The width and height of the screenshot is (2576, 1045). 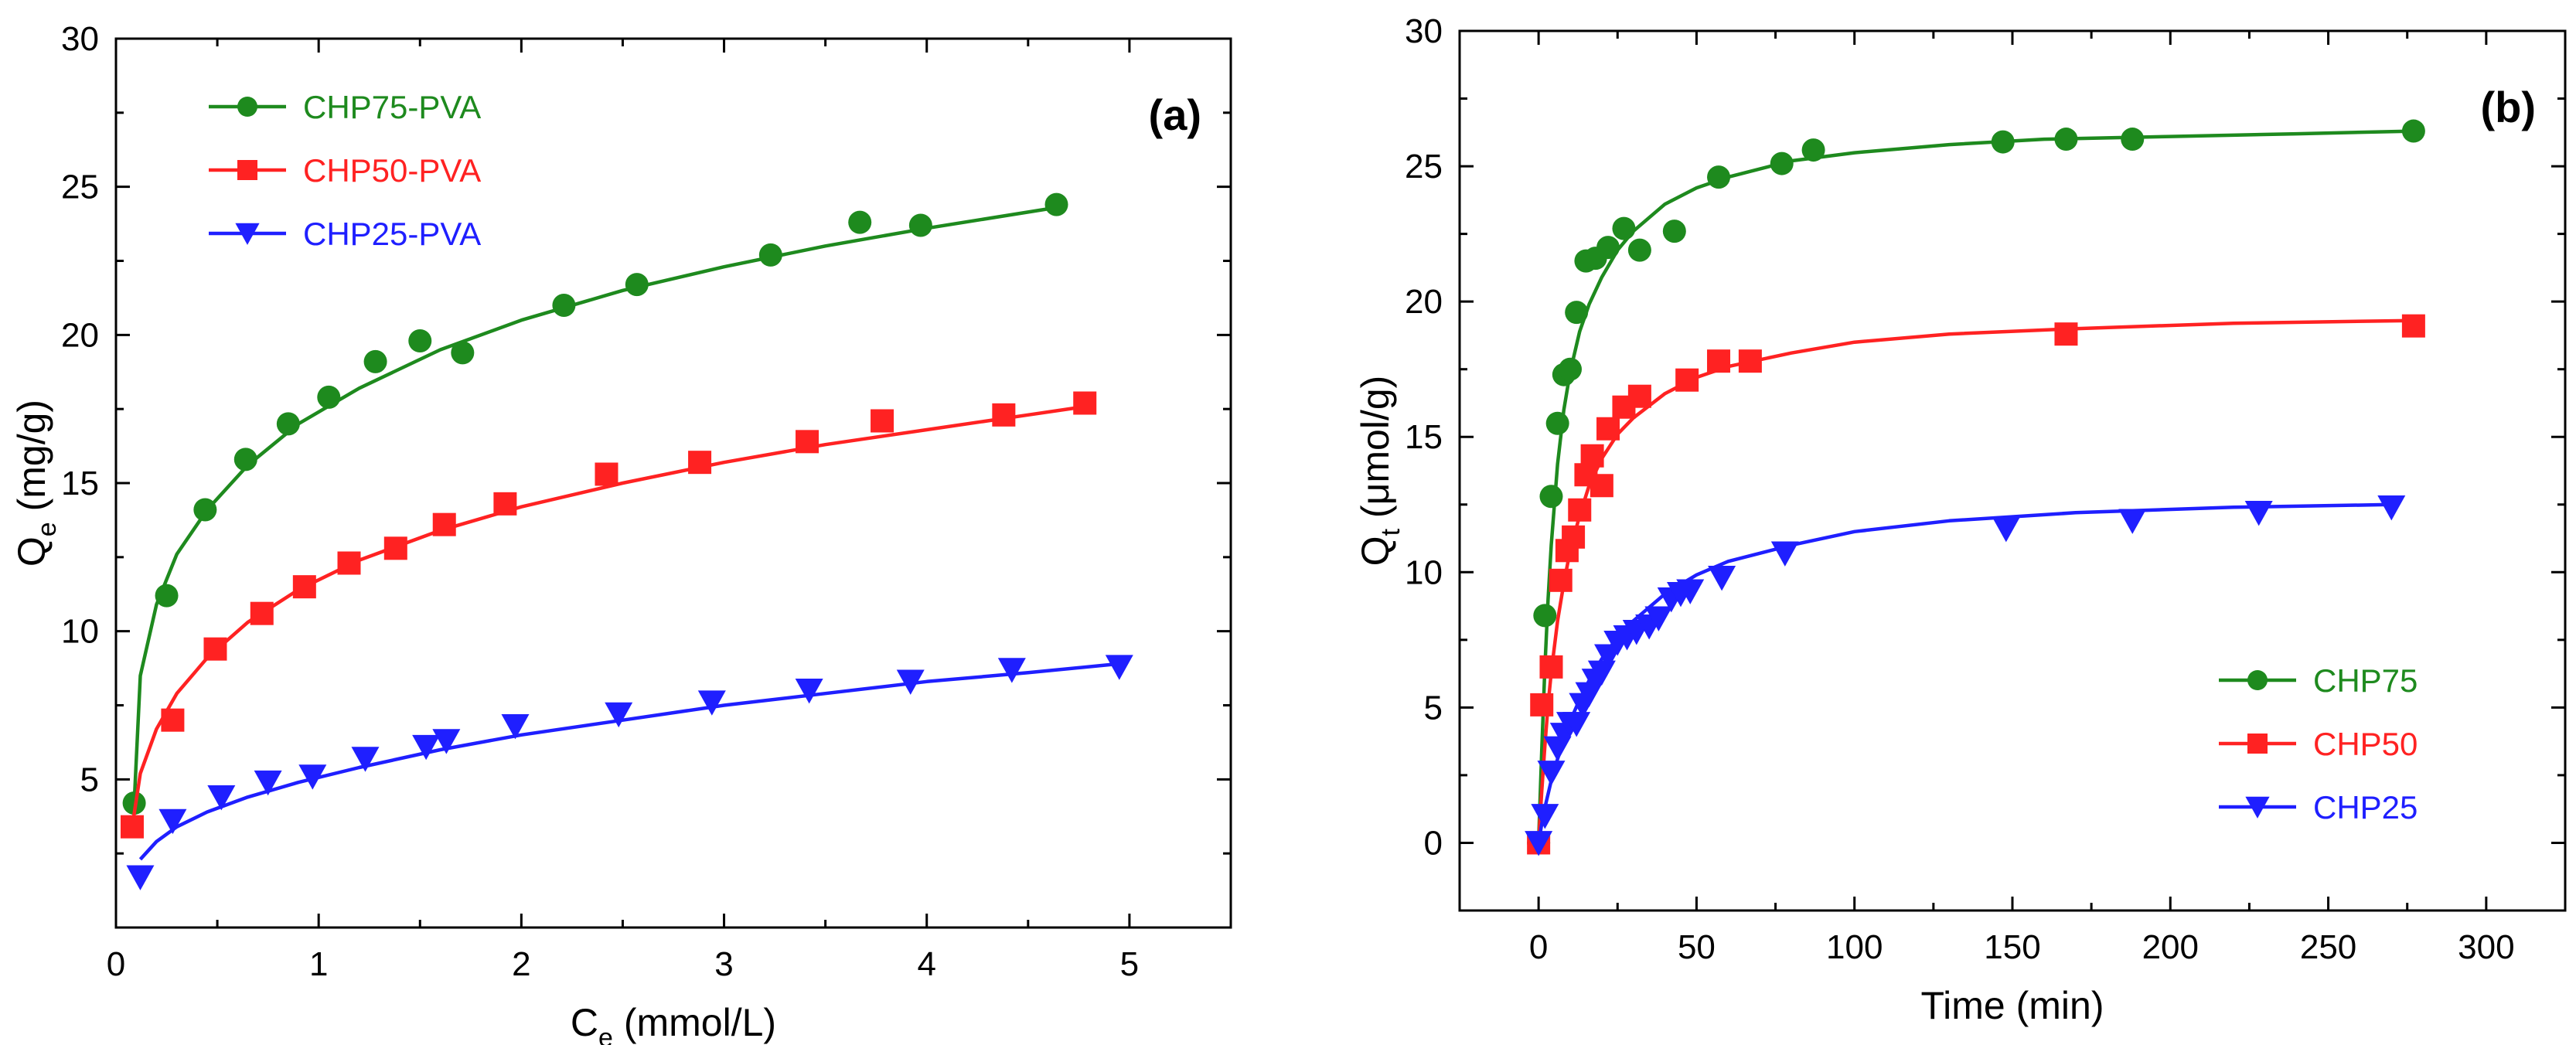 What do you see at coordinates (673, 1023) in the screenshot?
I see `x-axis-label: Ce (mmol/L)` at bounding box center [673, 1023].